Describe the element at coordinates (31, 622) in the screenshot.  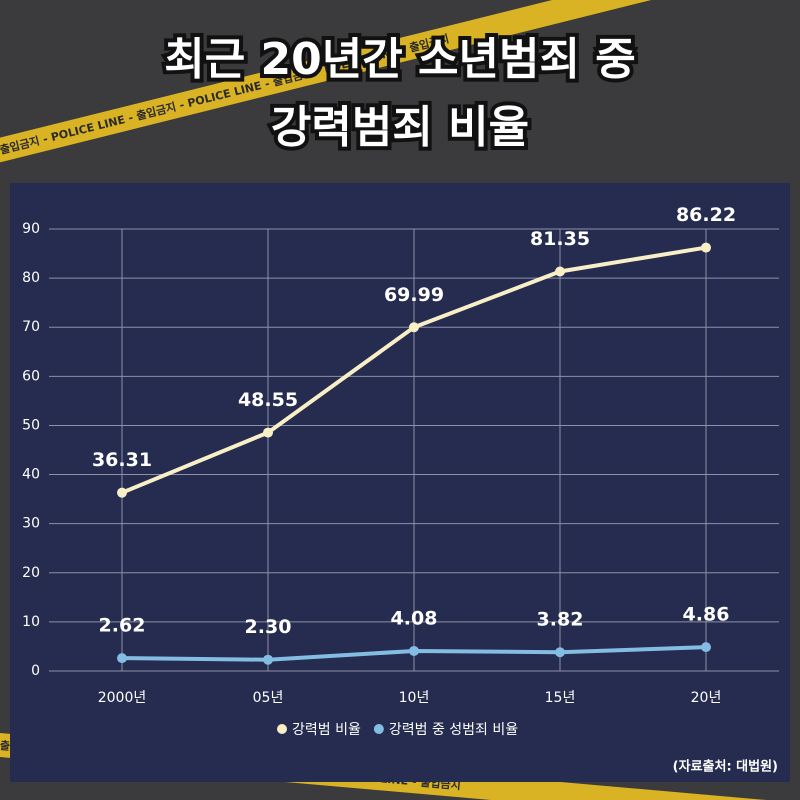
I see `y-tick-label: 10` at that location.